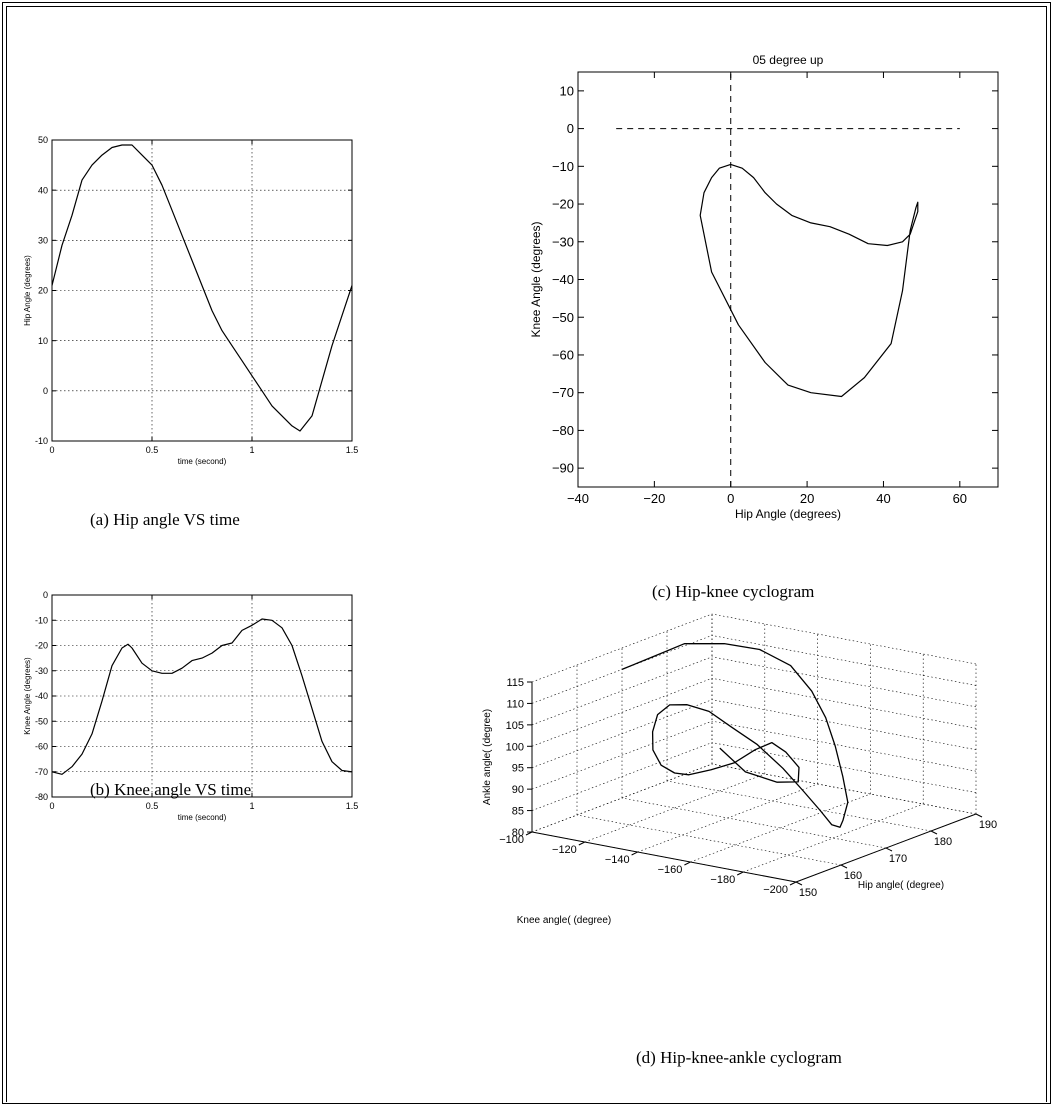 This screenshot has height=1108, width=1055. What do you see at coordinates (788, 514) in the screenshot?
I see `x-axis-label: Hip Angle (degrees)` at bounding box center [788, 514].